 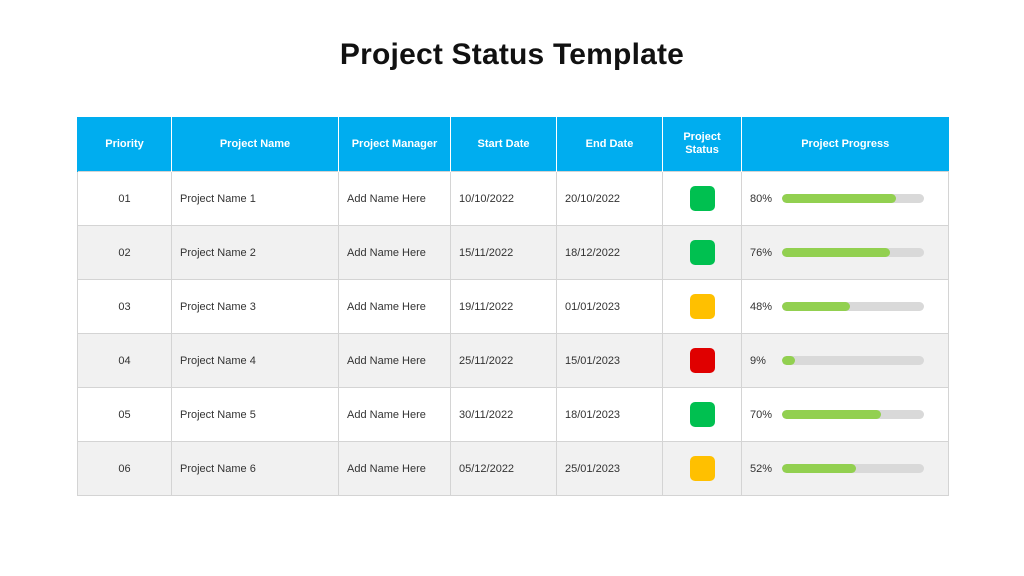 I want to click on cell-start-date: 05/12/2022, so click(x=503, y=468).